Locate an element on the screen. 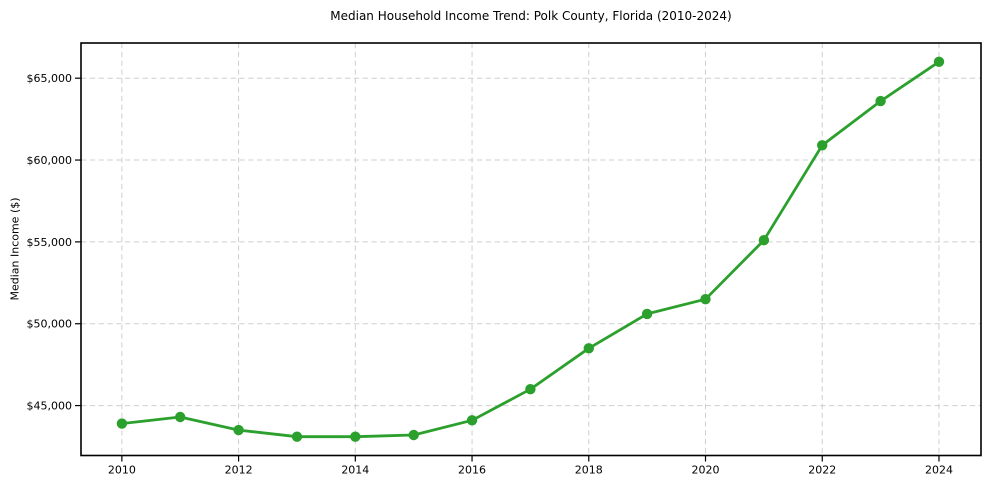 Image resolution: width=989 pixels, height=490 pixels. y-tick-label: $45,000 is located at coordinates (50, 406).